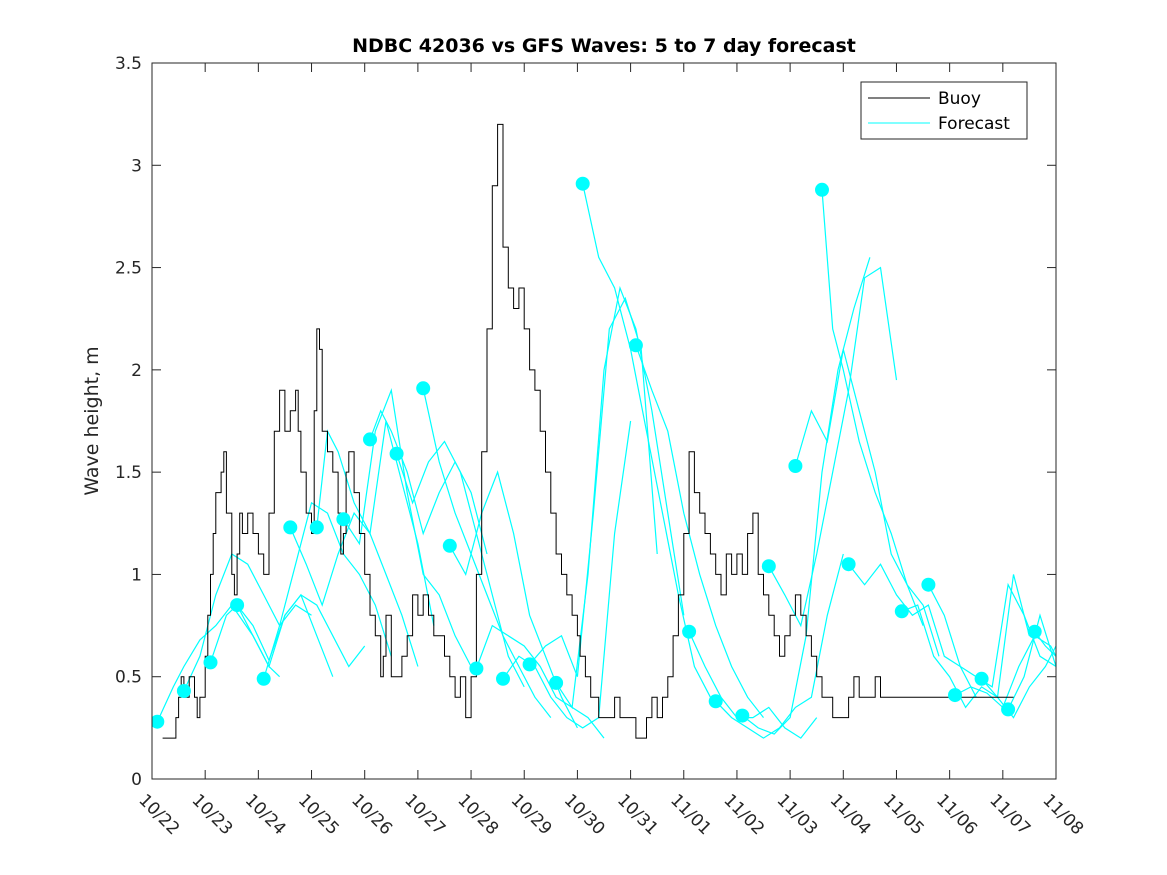  What do you see at coordinates (136, 575) in the screenshot?
I see `y-tick-label: 1` at bounding box center [136, 575].